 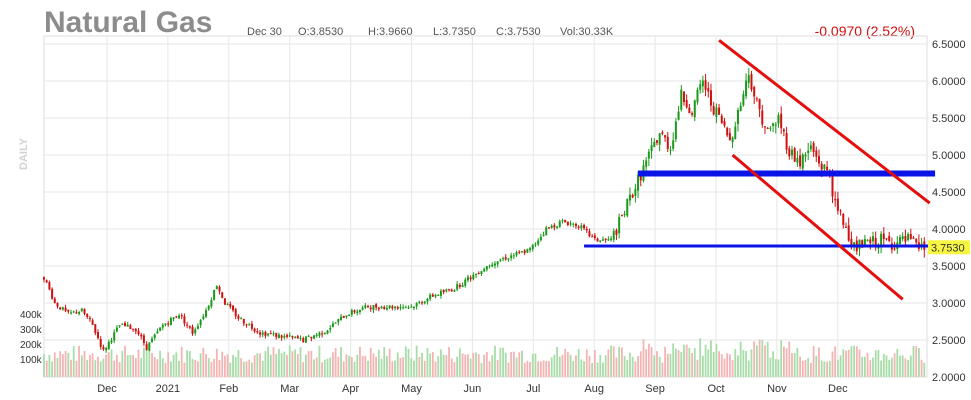 I want to click on open-value: O:3.8530, so click(x=321, y=32).